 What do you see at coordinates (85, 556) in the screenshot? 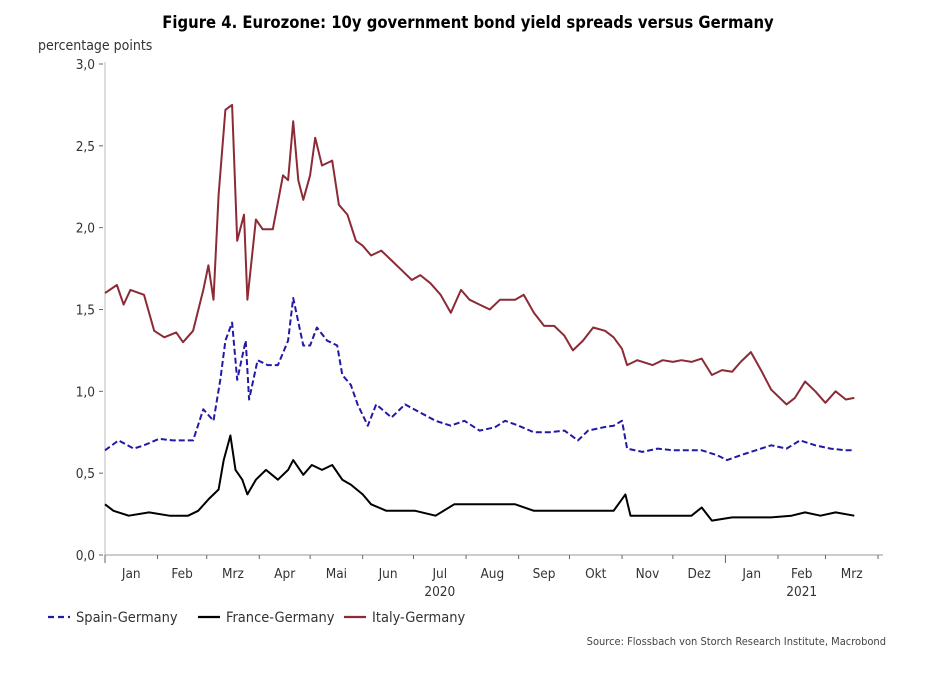
I see `y-tick-label: 0,0` at bounding box center [85, 556].